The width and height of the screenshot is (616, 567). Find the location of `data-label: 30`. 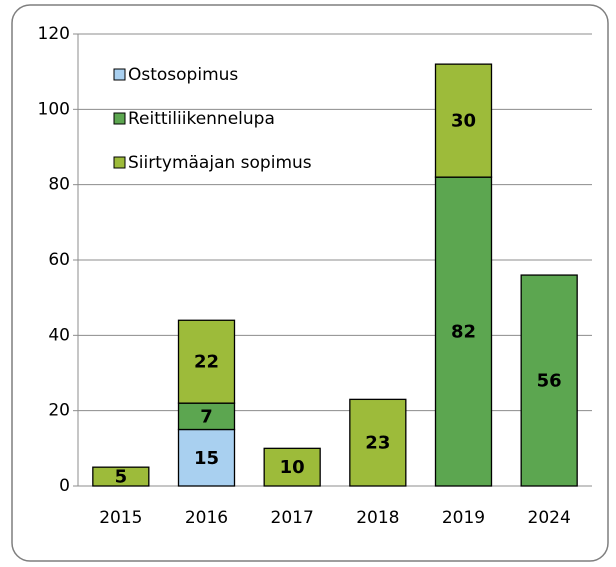

data-label: 30 is located at coordinates (463, 121).